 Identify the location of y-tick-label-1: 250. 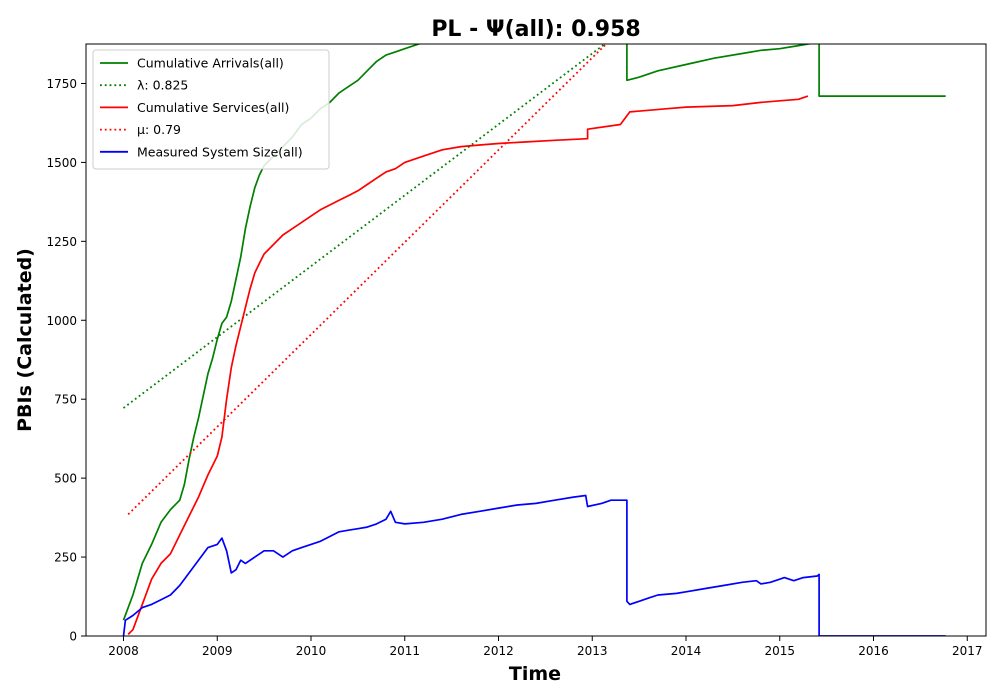
(65, 558).